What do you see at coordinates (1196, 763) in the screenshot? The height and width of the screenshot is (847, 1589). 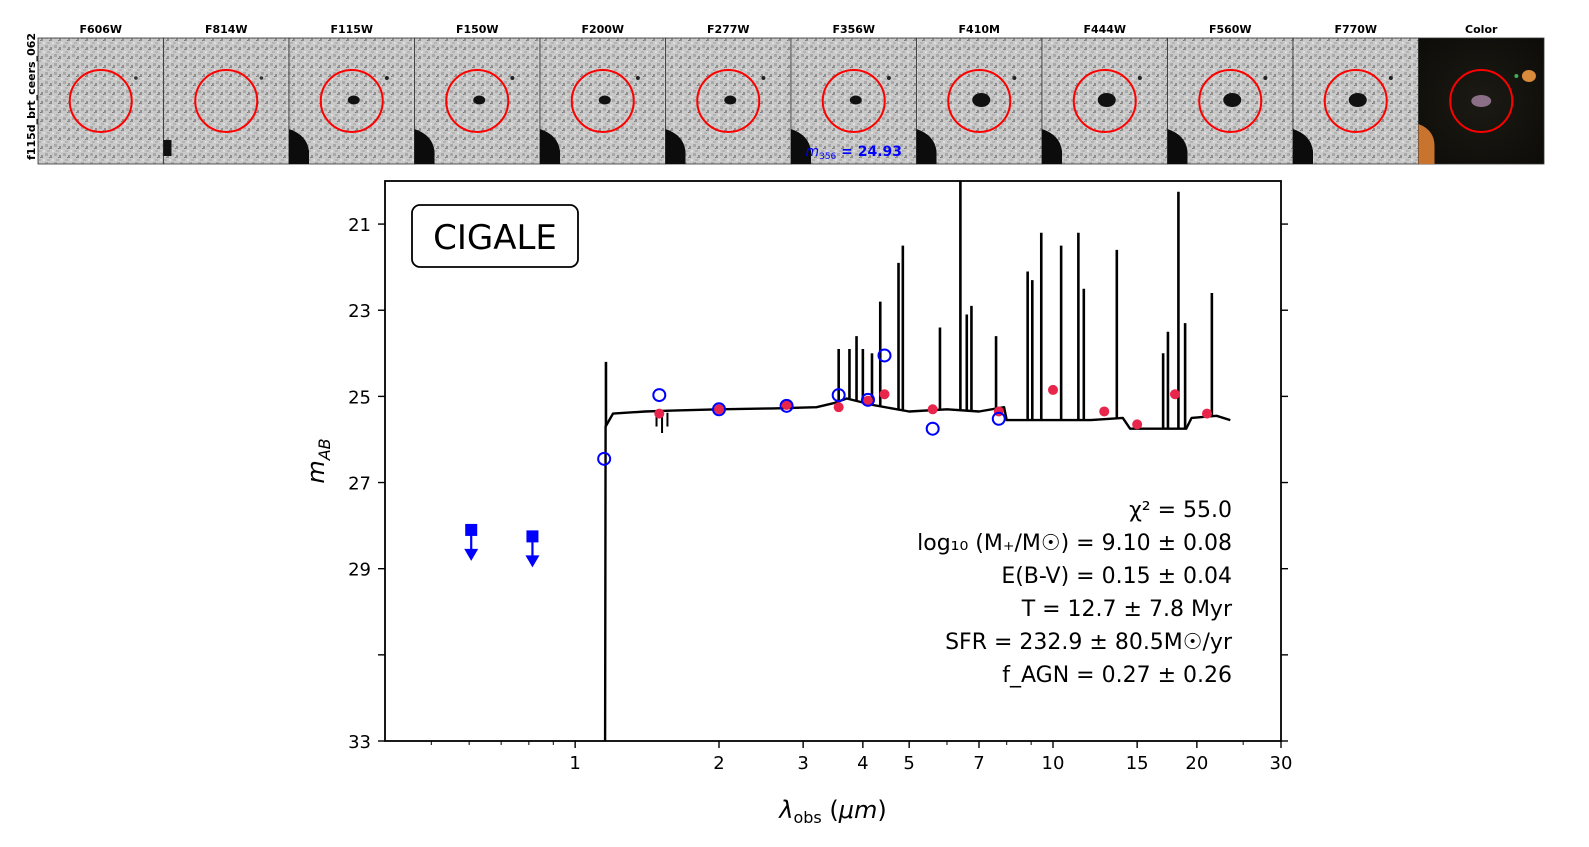 I see `x-tick-label: 20` at bounding box center [1196, 763].